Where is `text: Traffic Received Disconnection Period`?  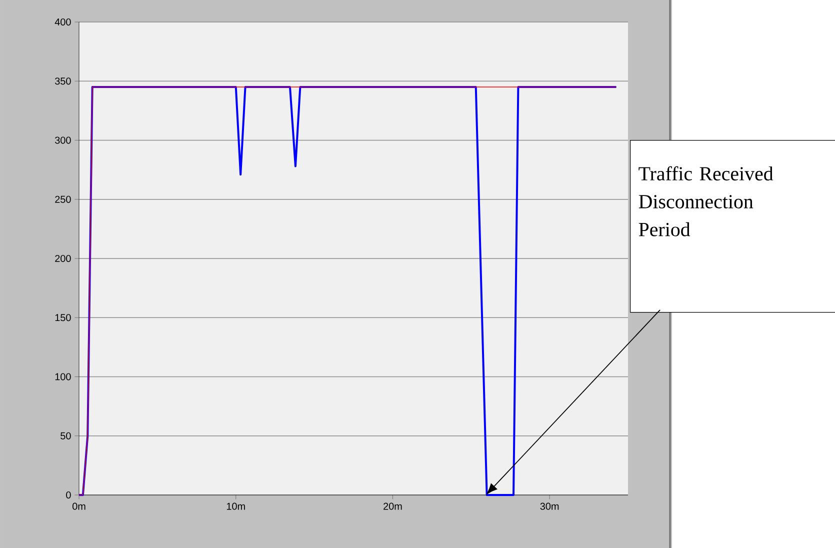 text: Traffic Received Disconnection Period is located at coordinates (706, 201).